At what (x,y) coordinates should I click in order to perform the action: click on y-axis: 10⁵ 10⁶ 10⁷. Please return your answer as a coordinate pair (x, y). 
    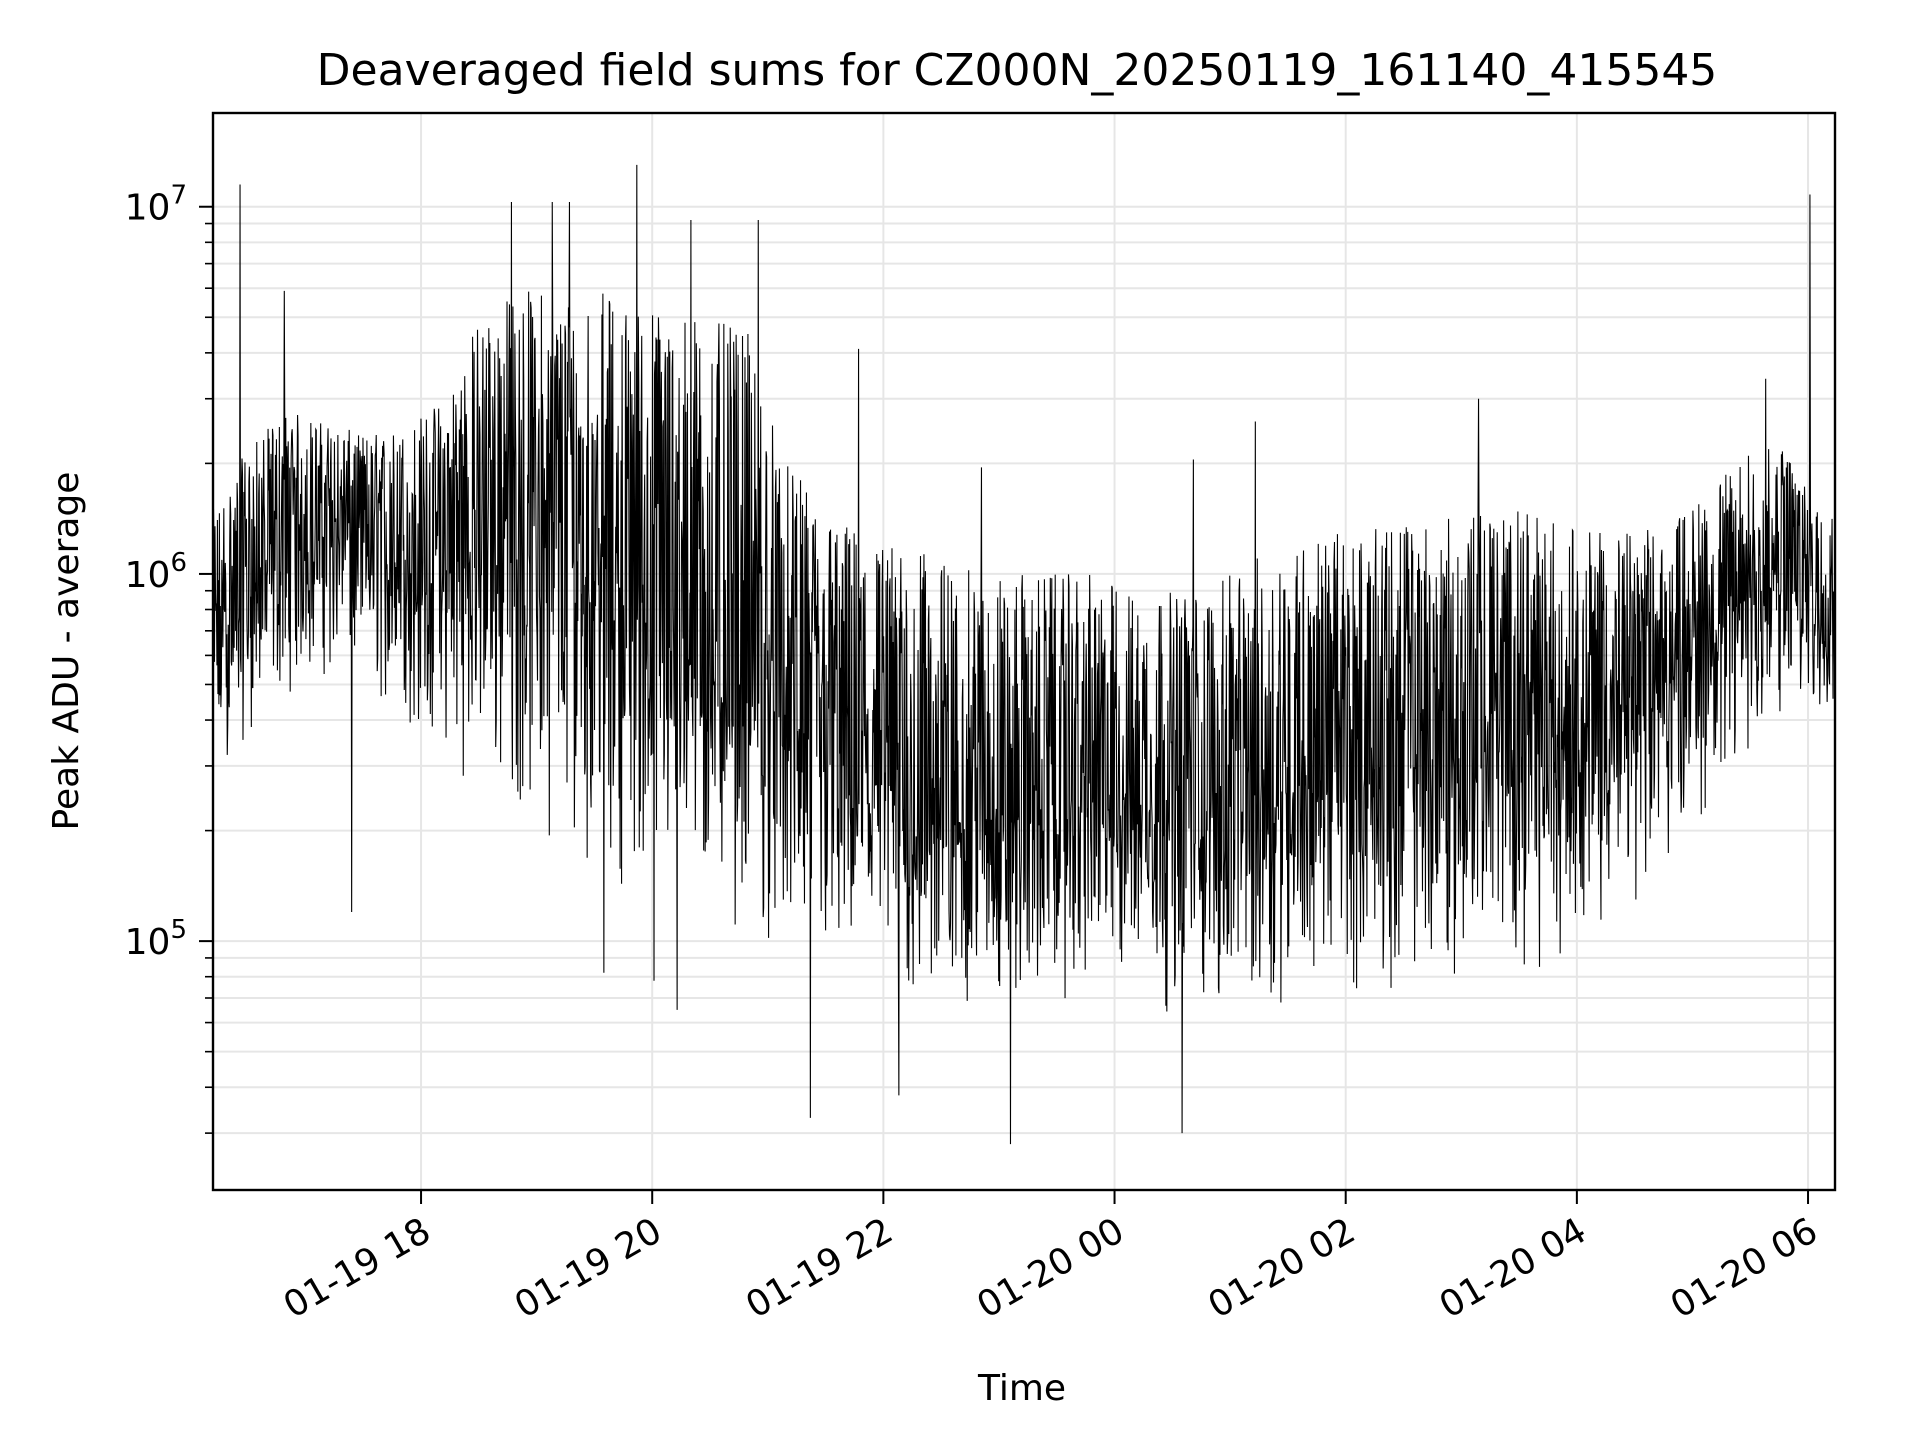
    Looking at the image, I should click on (169, 657).